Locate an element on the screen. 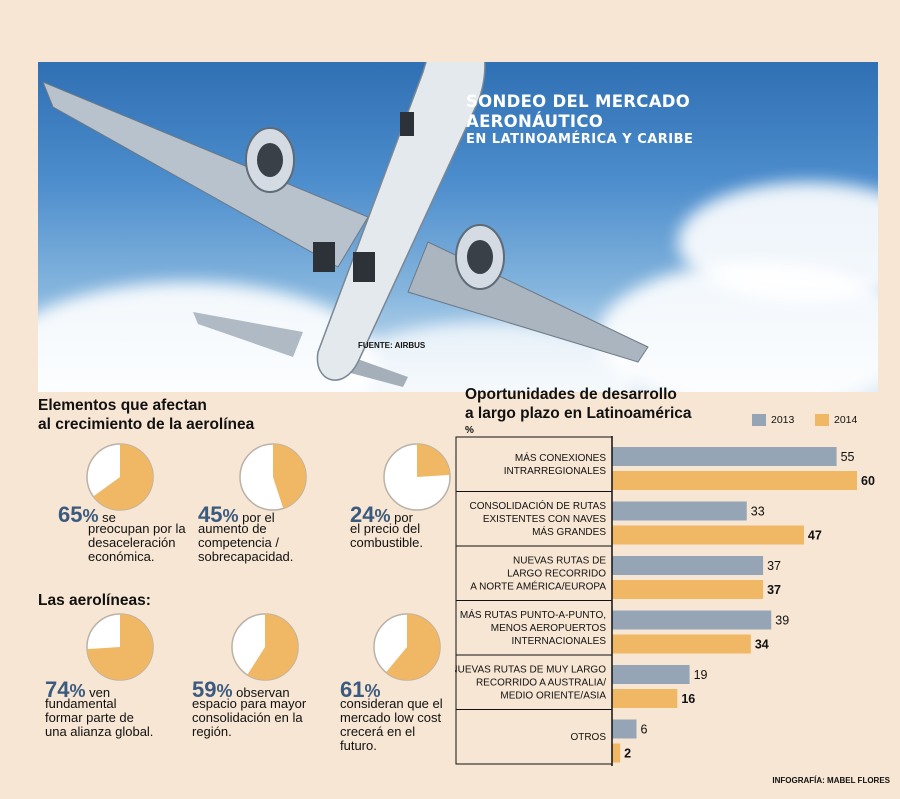 Image resolution: width=900 pixels, height=799 pixels. factors-title-line1: Elementos que afectan is located at coordinates (122, 405).